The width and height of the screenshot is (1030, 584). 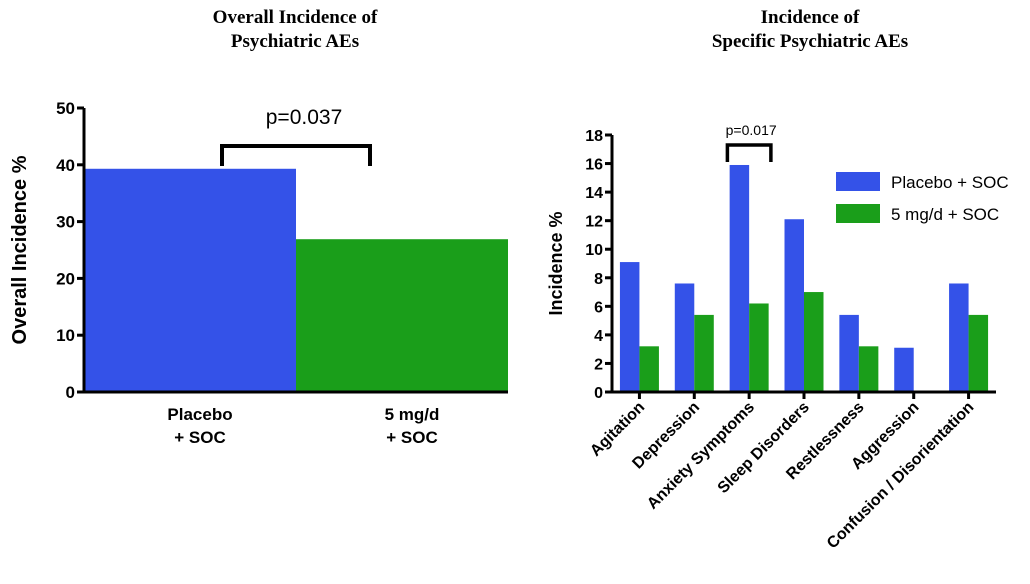 What do you see at coordinates (598, 307) in the screenshot?
I see `y-tick-label: 6` at bounding box center [598, 307].